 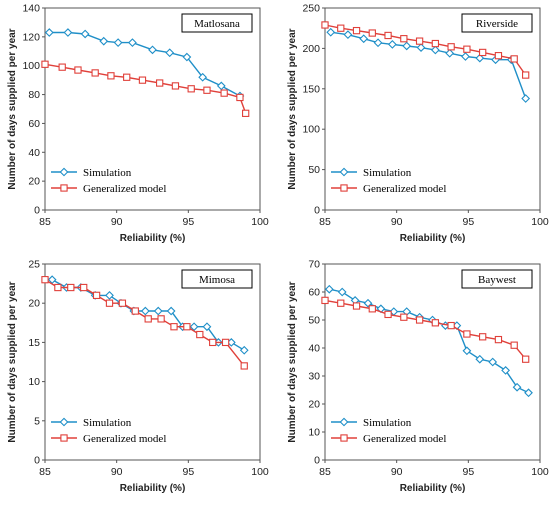 What do you see at coordinates (311, 49) in the screenshot?
I see `y-tick-label: 200` at bounding box center [311, 49].